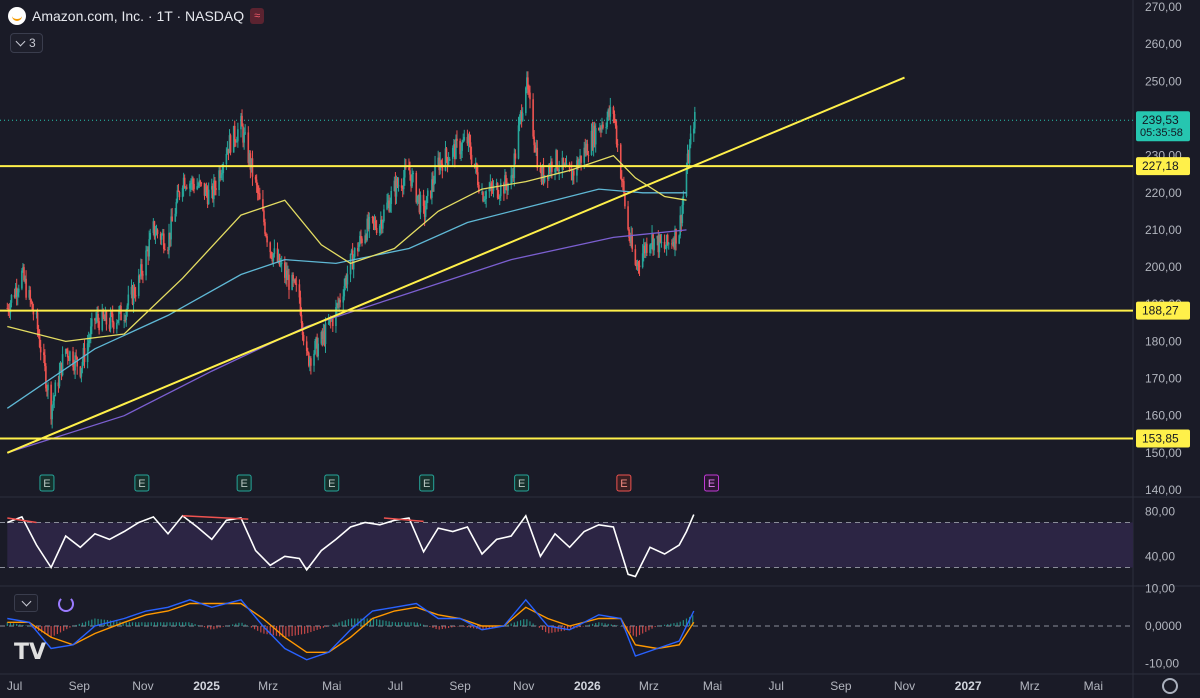 The height and width of the screenshot is (698, 1200). What do you see at coordinates (26, 603) in the screenshot?
I see `pane-collapse-button` at bounding box center [26, 603].